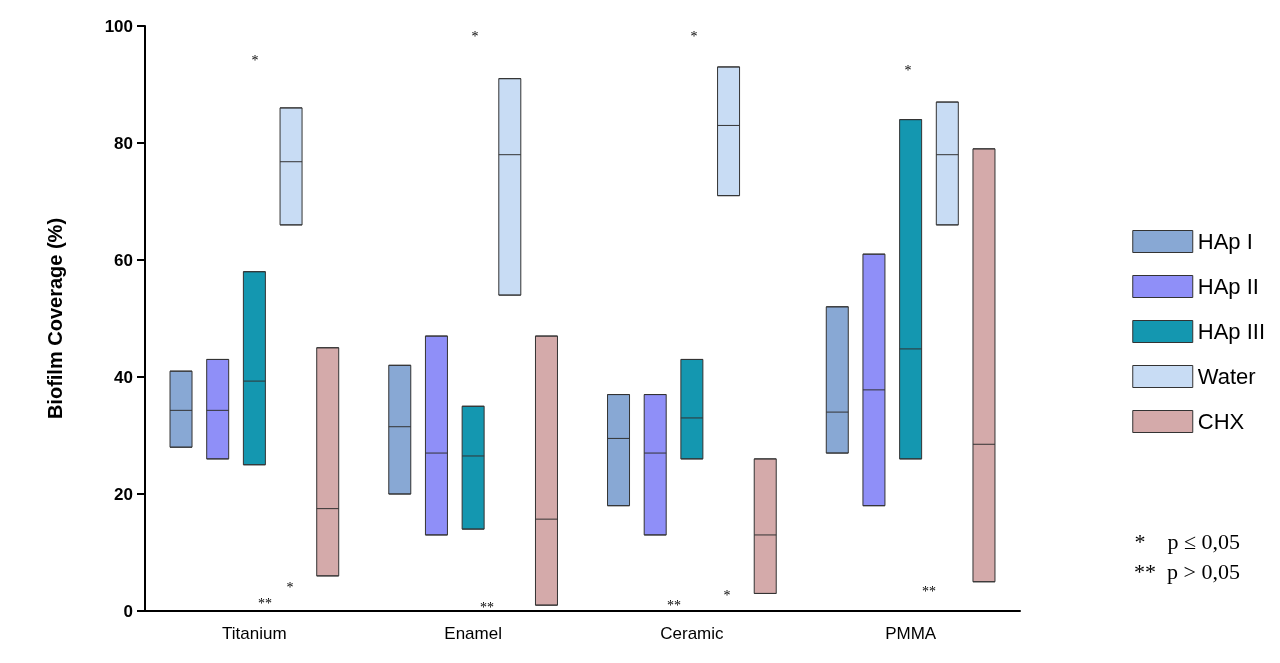  I want to click on y-tick-label: 0, so click(128, 611).